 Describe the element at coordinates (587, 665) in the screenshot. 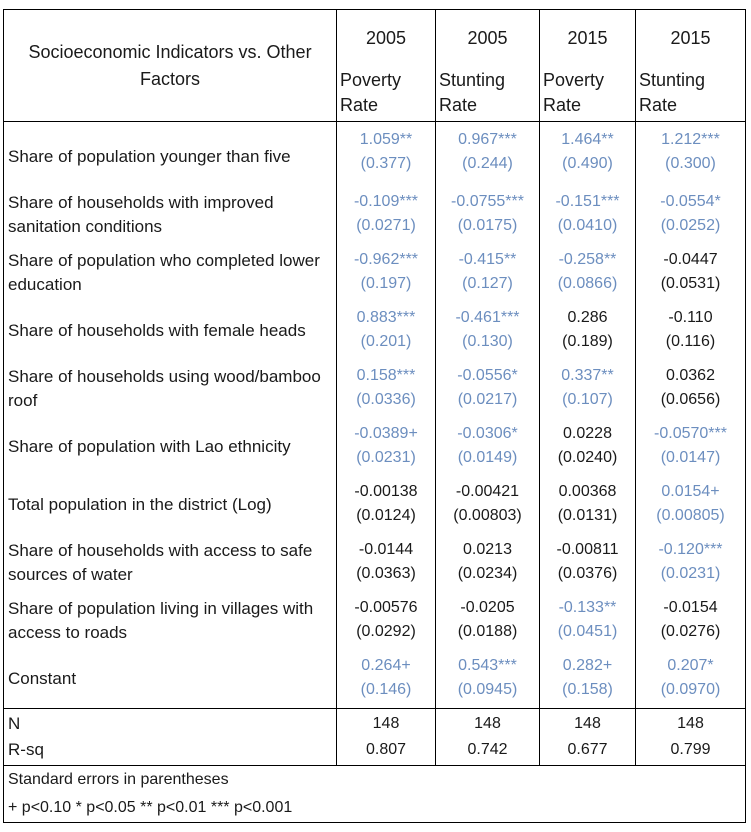

I see `coefficient-value: 0.282+` at that location.